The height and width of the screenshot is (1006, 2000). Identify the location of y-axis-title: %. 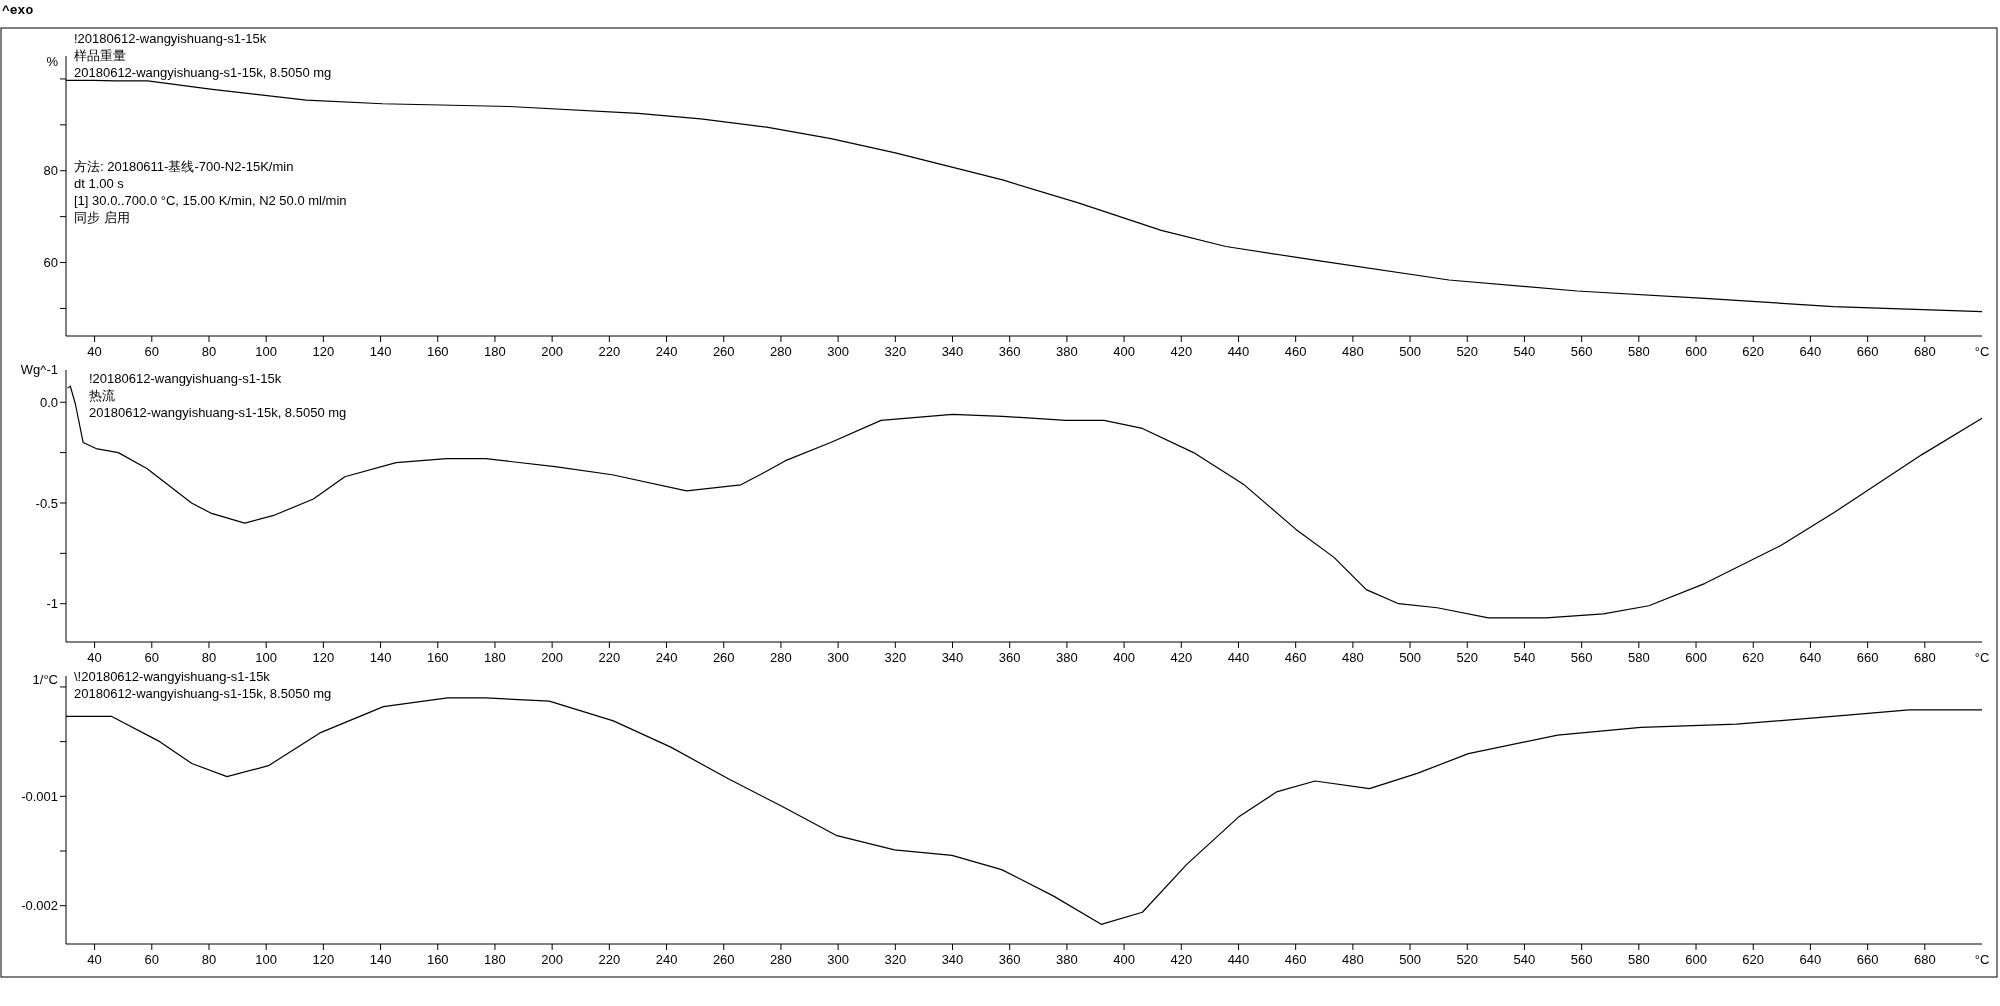
(52, 61).